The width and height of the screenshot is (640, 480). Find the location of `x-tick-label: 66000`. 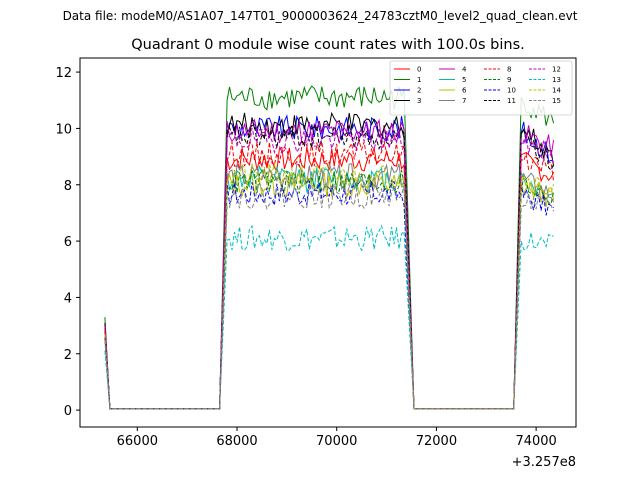

x-tick-label: 66000 is located at coordinates (137, 441).